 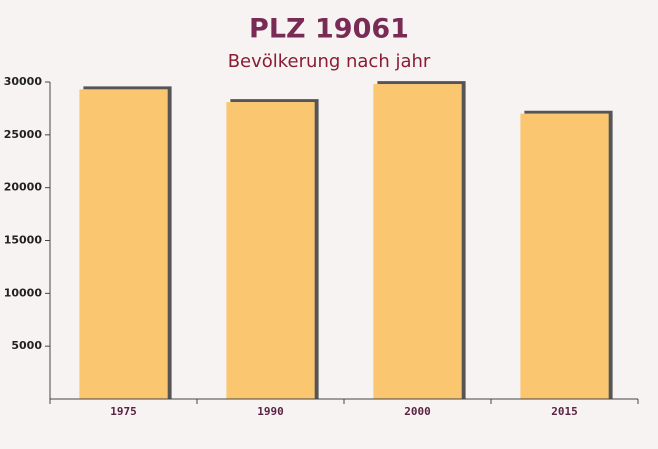 What do you see at coordinates (329, 61) in the screenshot?
I see `chart-subtitle: Bevölkerung nach jahr` at bounding box center [329, 61].